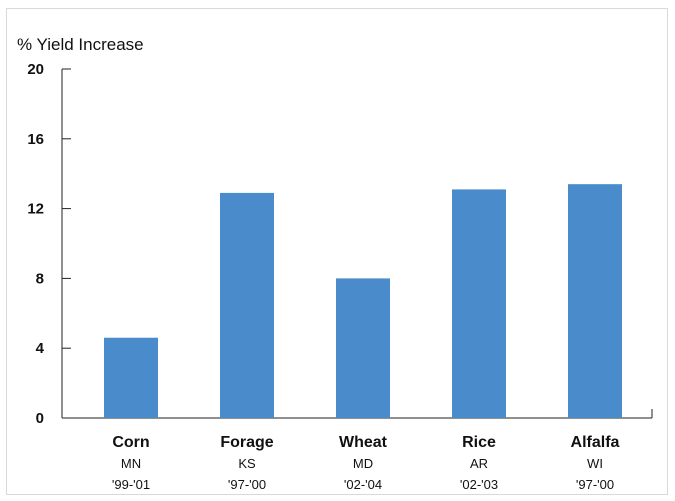 The width and height of the screenshot is (675, 501). I want to click on y-tick-label: 20, so click(35, 69).